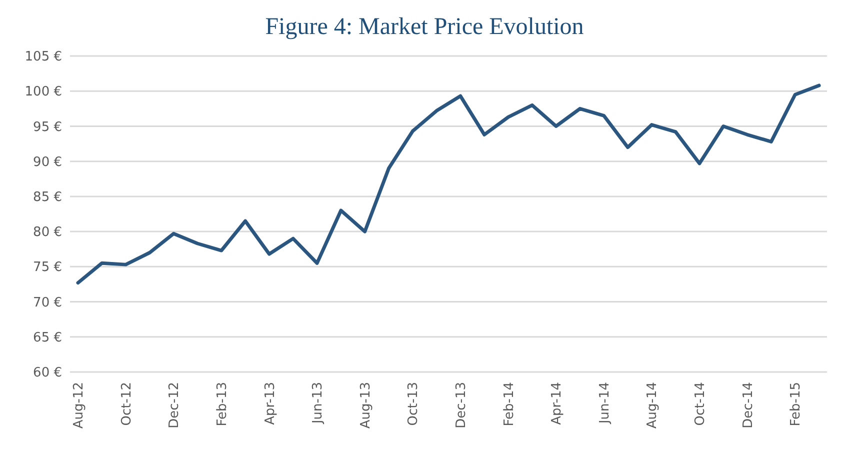 This screenshot has width=849, height=472. I want to click on x-tick-label: Apr-13, so click(270, 403).